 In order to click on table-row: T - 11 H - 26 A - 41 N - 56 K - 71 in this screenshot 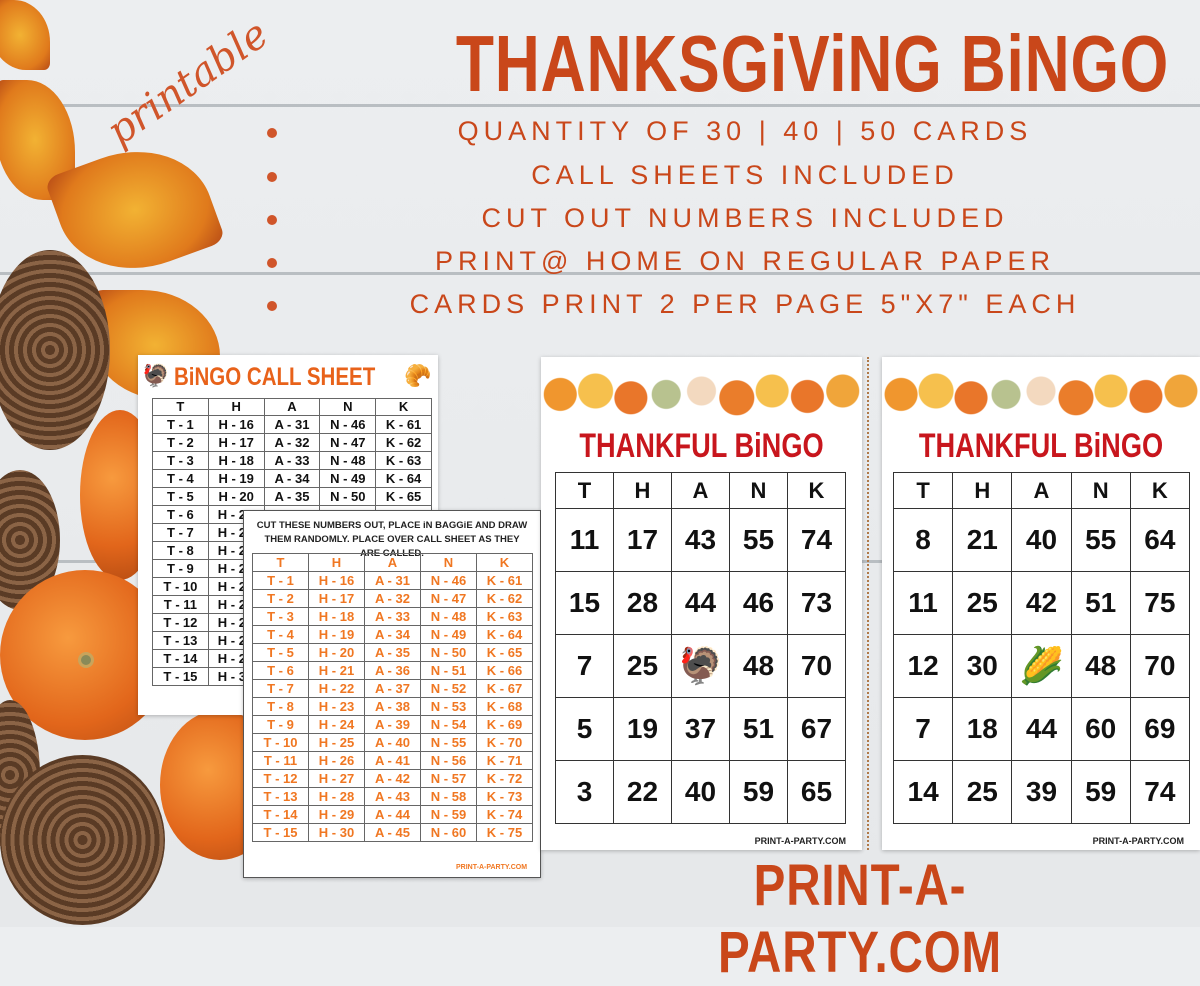, I will do `click(392, 760)`.